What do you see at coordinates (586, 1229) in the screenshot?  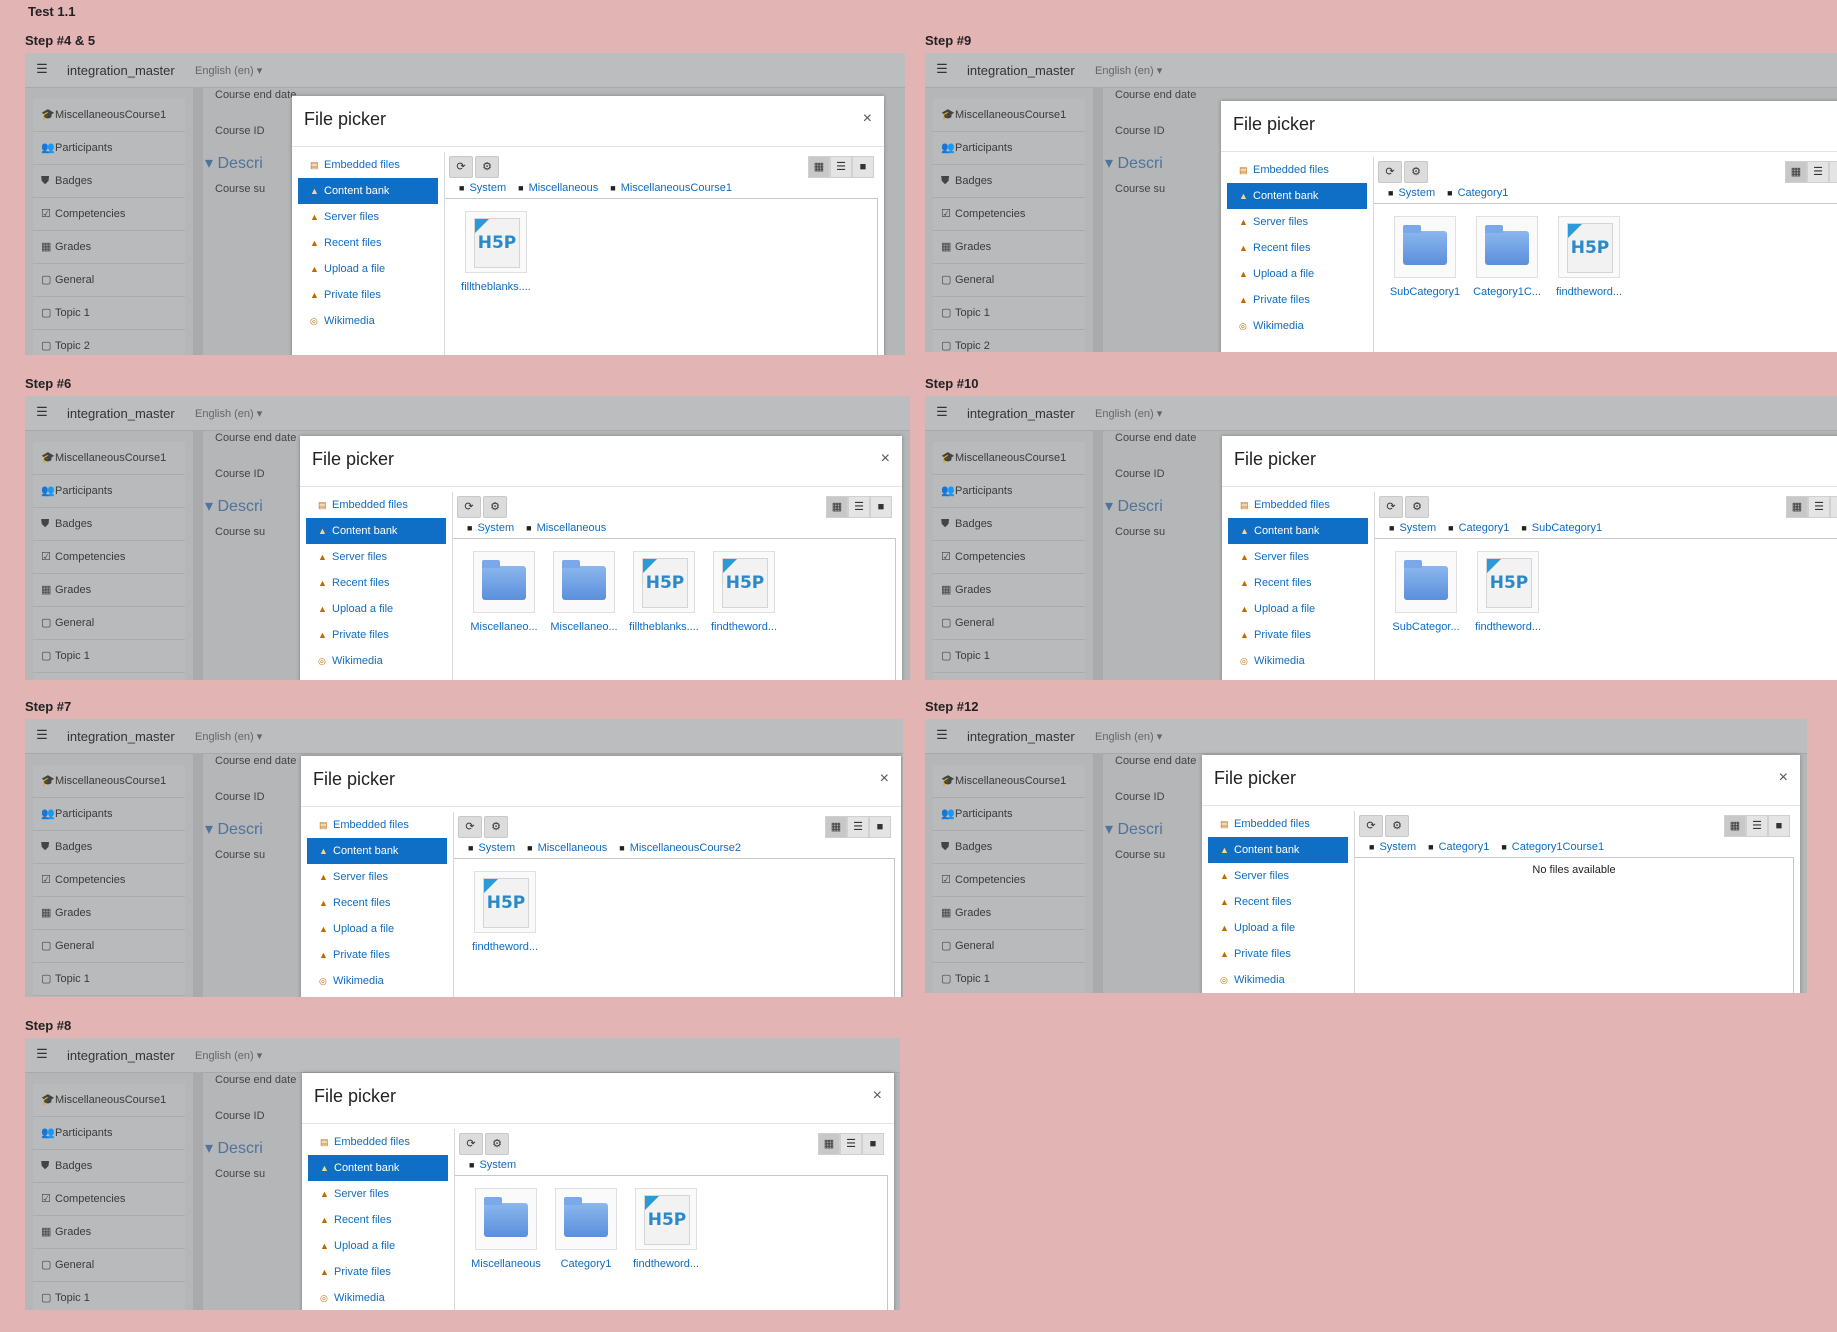 I see `file-item: Category1` at bounding box center [586, 1229].